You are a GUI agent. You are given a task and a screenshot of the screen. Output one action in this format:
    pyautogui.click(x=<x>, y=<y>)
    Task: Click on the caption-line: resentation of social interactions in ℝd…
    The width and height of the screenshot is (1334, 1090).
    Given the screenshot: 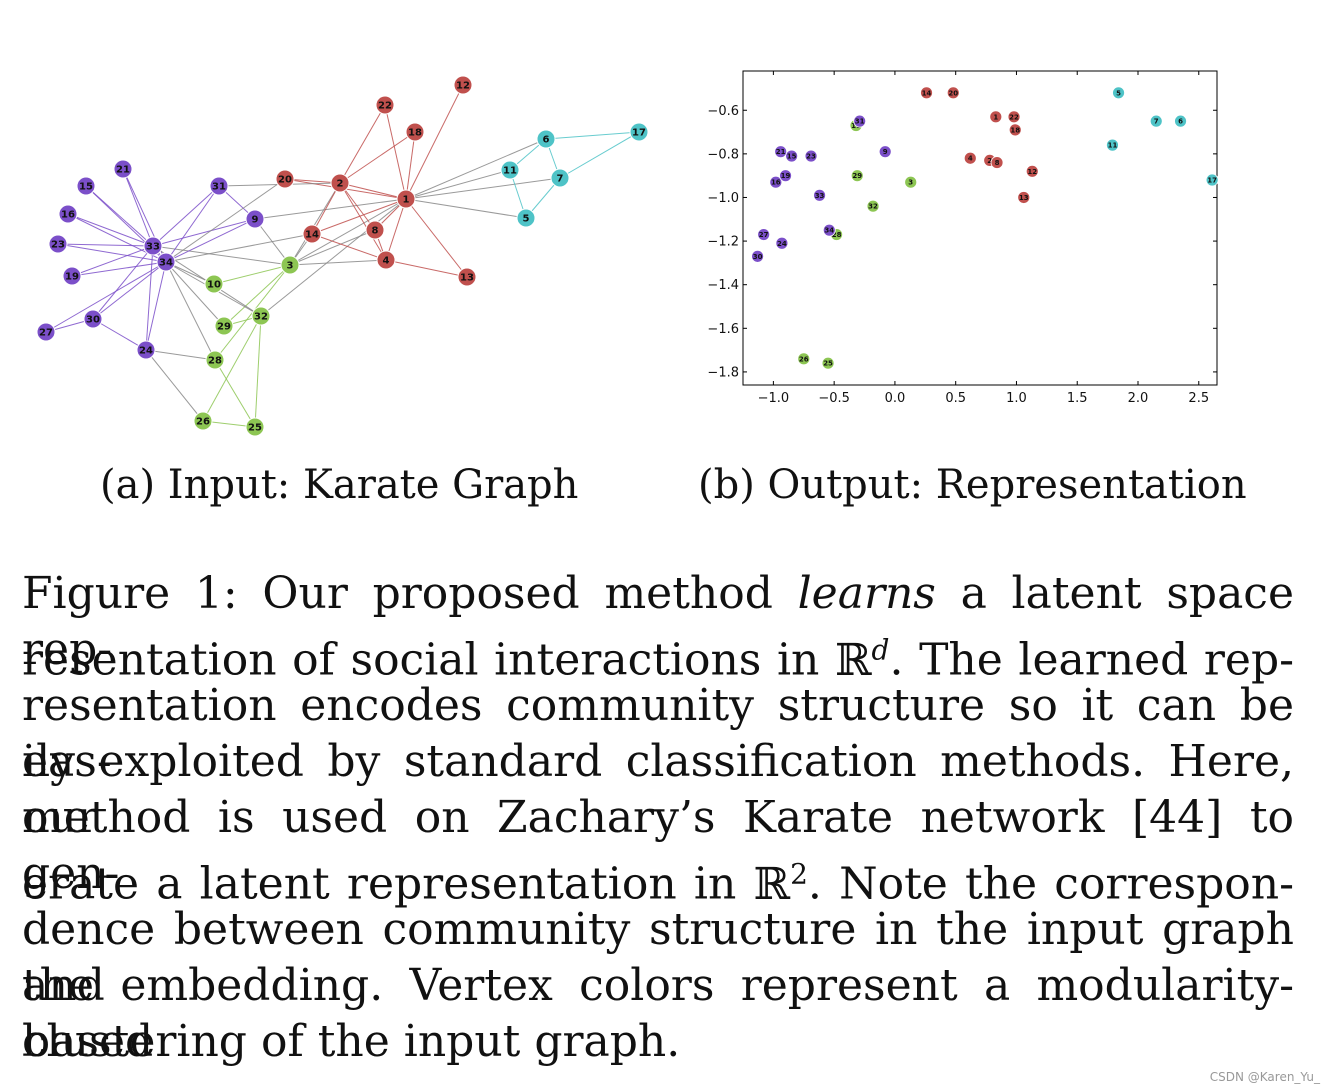 What is the action you would take?
    pyautogui.click(x=658, y=659)
    